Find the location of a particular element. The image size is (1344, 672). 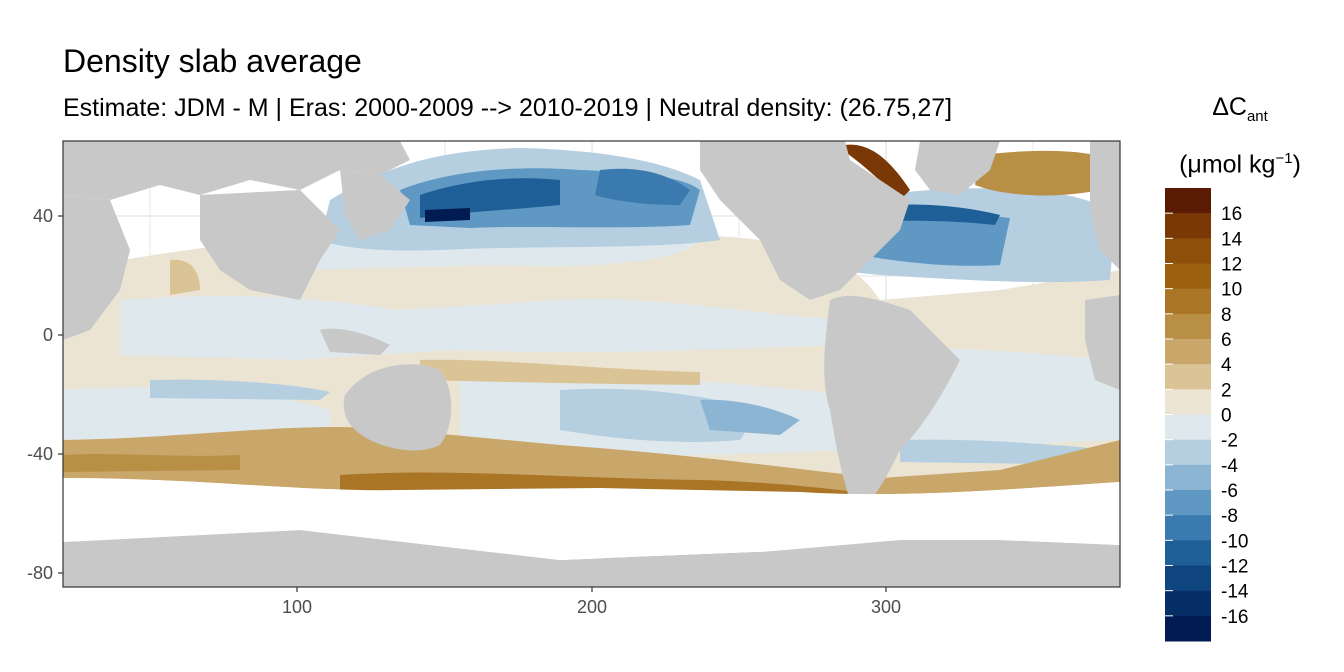

legend-title-main: ΔC is located at coordinates (1229, 107).